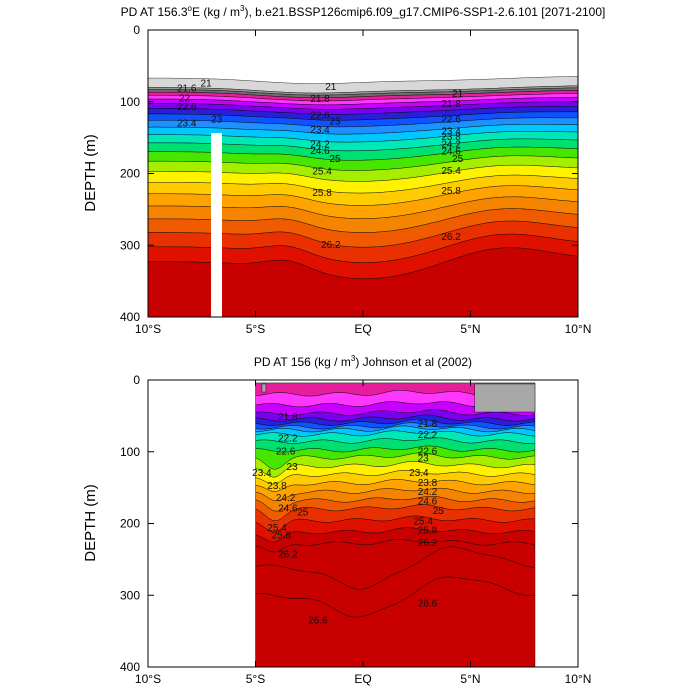 This screenshot has width=700, height=700. I want to click on panel2-ylabel: DEPTH (m), so click(90, 523).